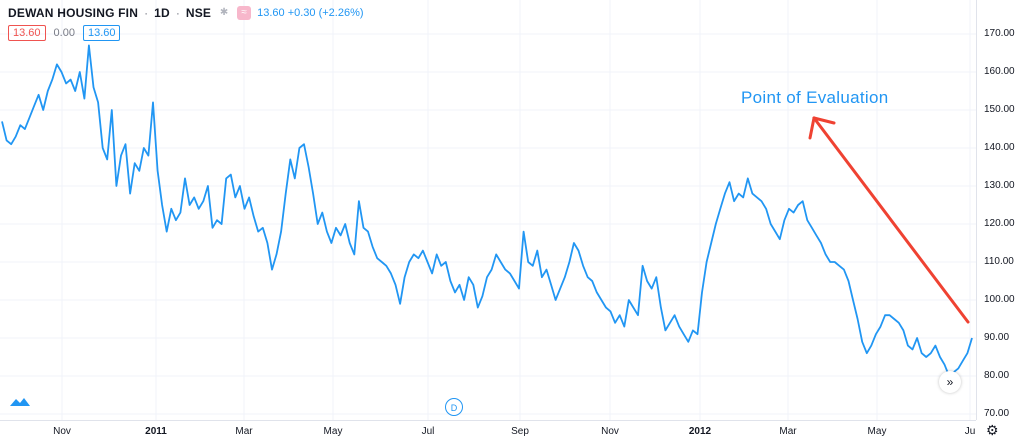 The width and height of the screenshot is (1024, 441). Describe the element at coordinates (999, 33) in the screenshot. I see `price-tick-label: 170.00` at that location.